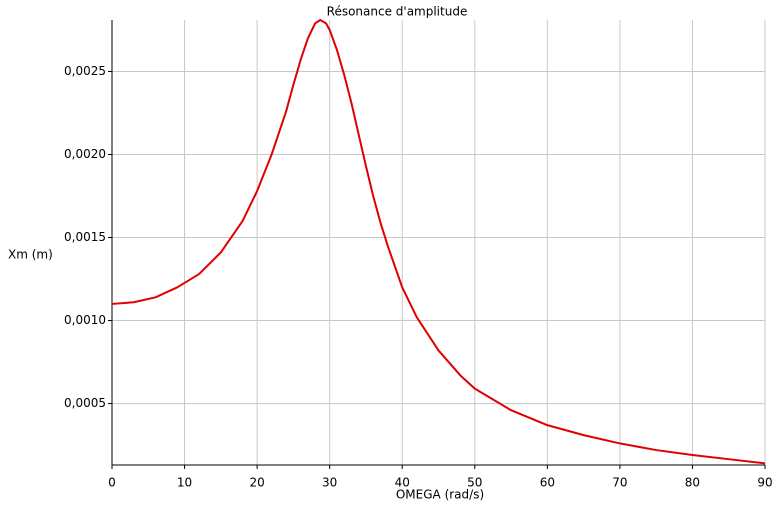 The width and height of the screenshot is (780, 506). Describe the element at coordinates (402, 483) in the screenshot. I see `x-tick-label: 40` at that location.